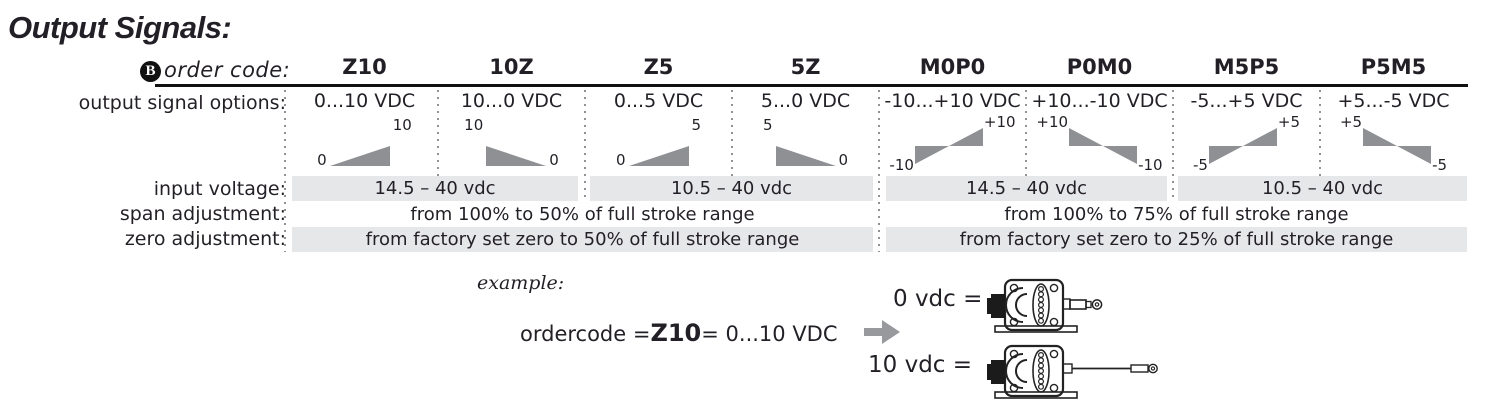  I want to click on ramp-end-label: +5, so click(1289, 122).